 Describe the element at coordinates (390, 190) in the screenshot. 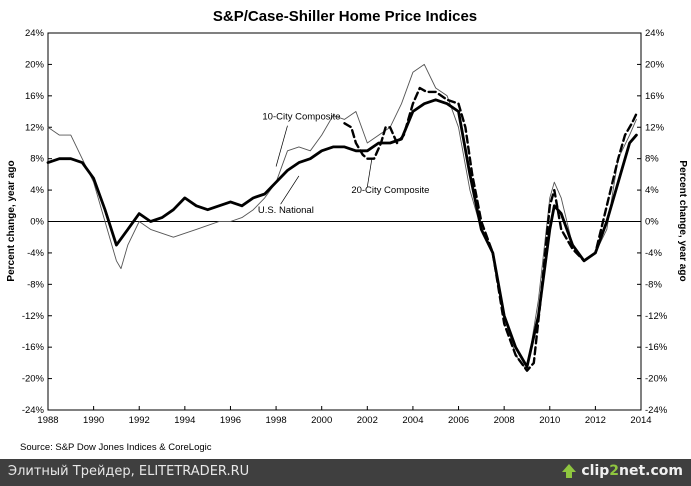

I see `annotation-label: 20-City Composite` at that location.